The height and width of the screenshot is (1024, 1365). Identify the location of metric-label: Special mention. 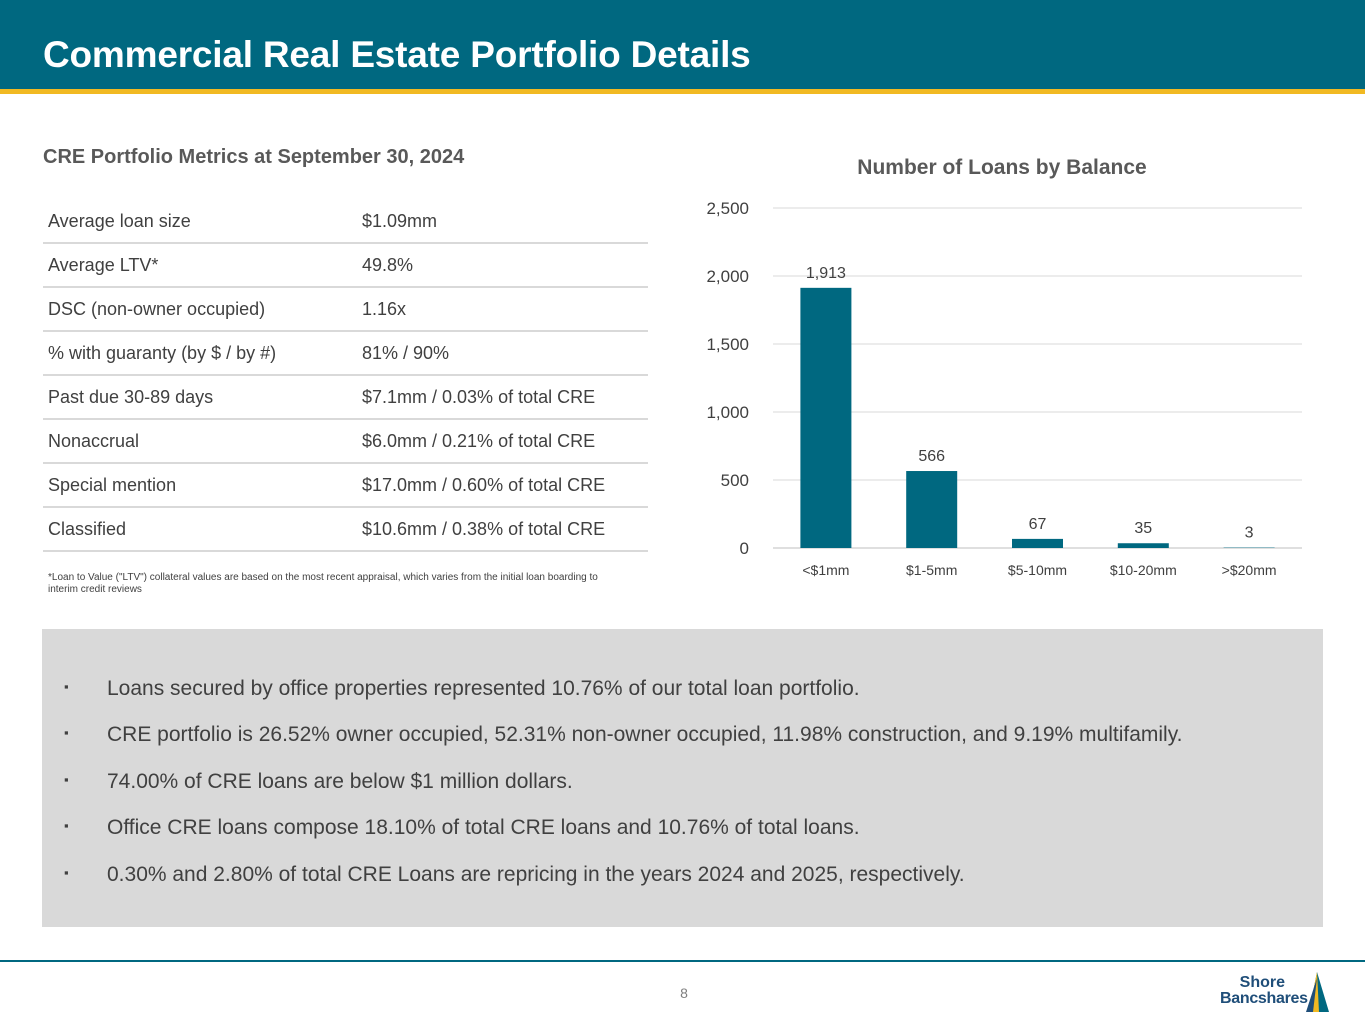
(112, 485).